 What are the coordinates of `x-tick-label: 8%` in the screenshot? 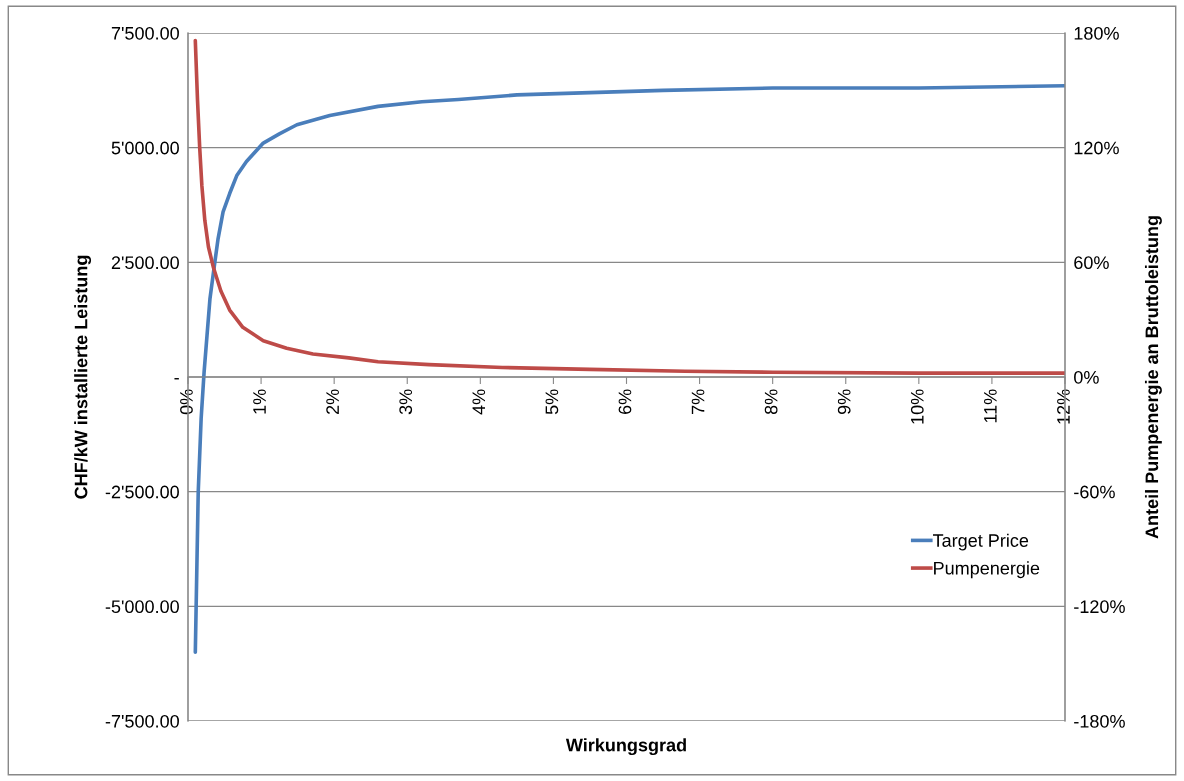 It's located at (771, 402).